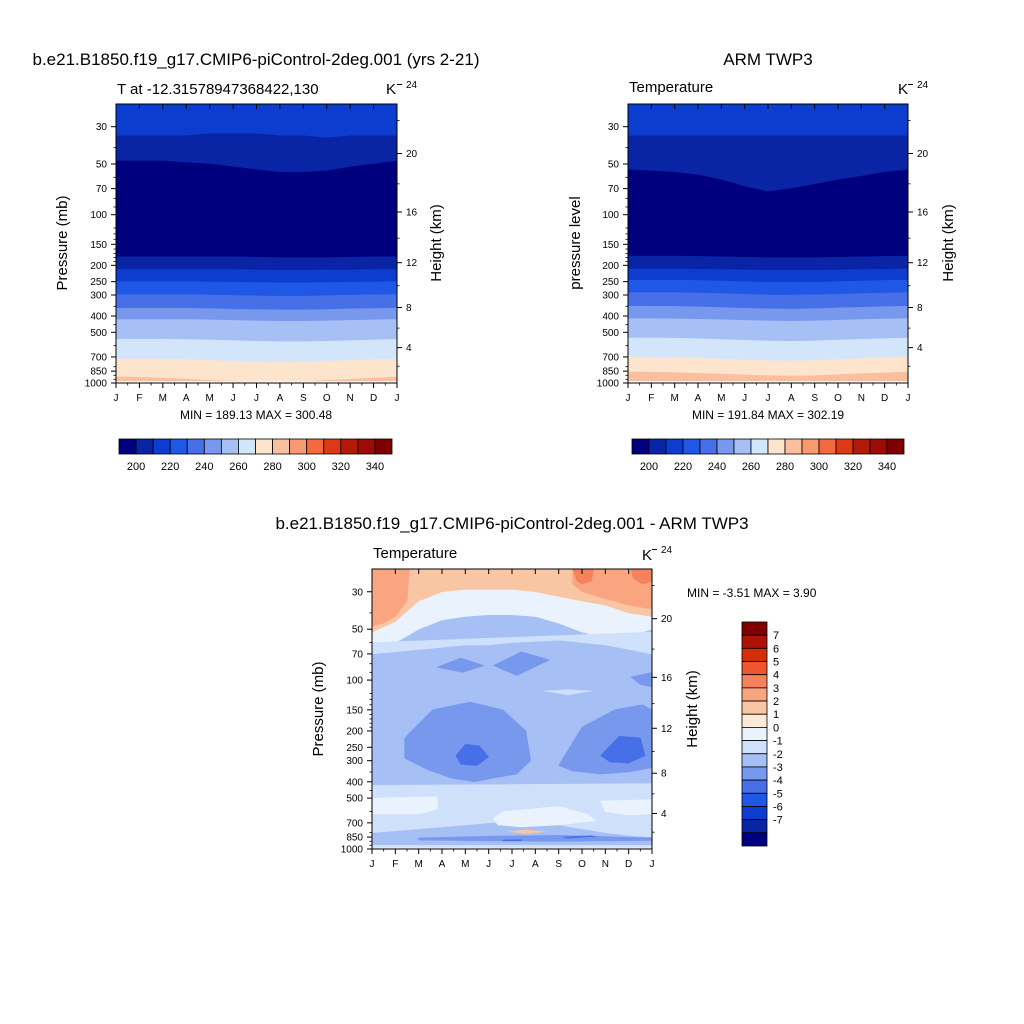 This screenshot has width=1024, height=1024. What do you see at coordinates (717, 467) in the screenshot?
I see `colorbar-label: 240` at bounding box center [717, 467].